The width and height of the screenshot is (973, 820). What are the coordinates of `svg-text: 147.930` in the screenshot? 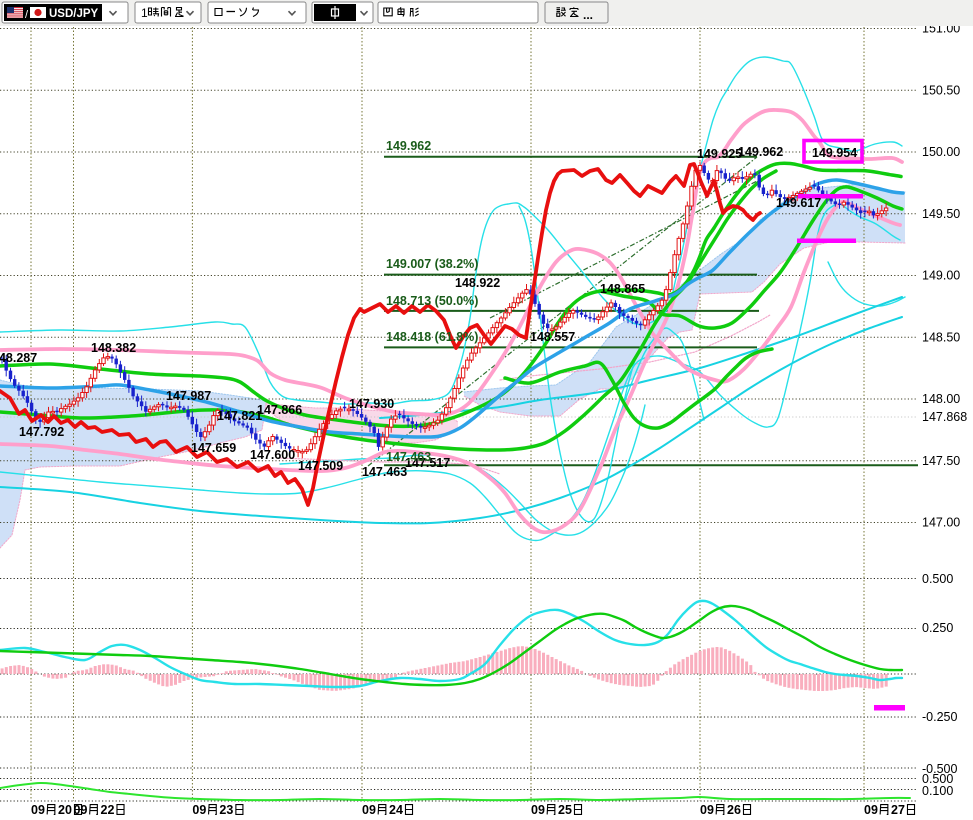 It's located at (371, 404).